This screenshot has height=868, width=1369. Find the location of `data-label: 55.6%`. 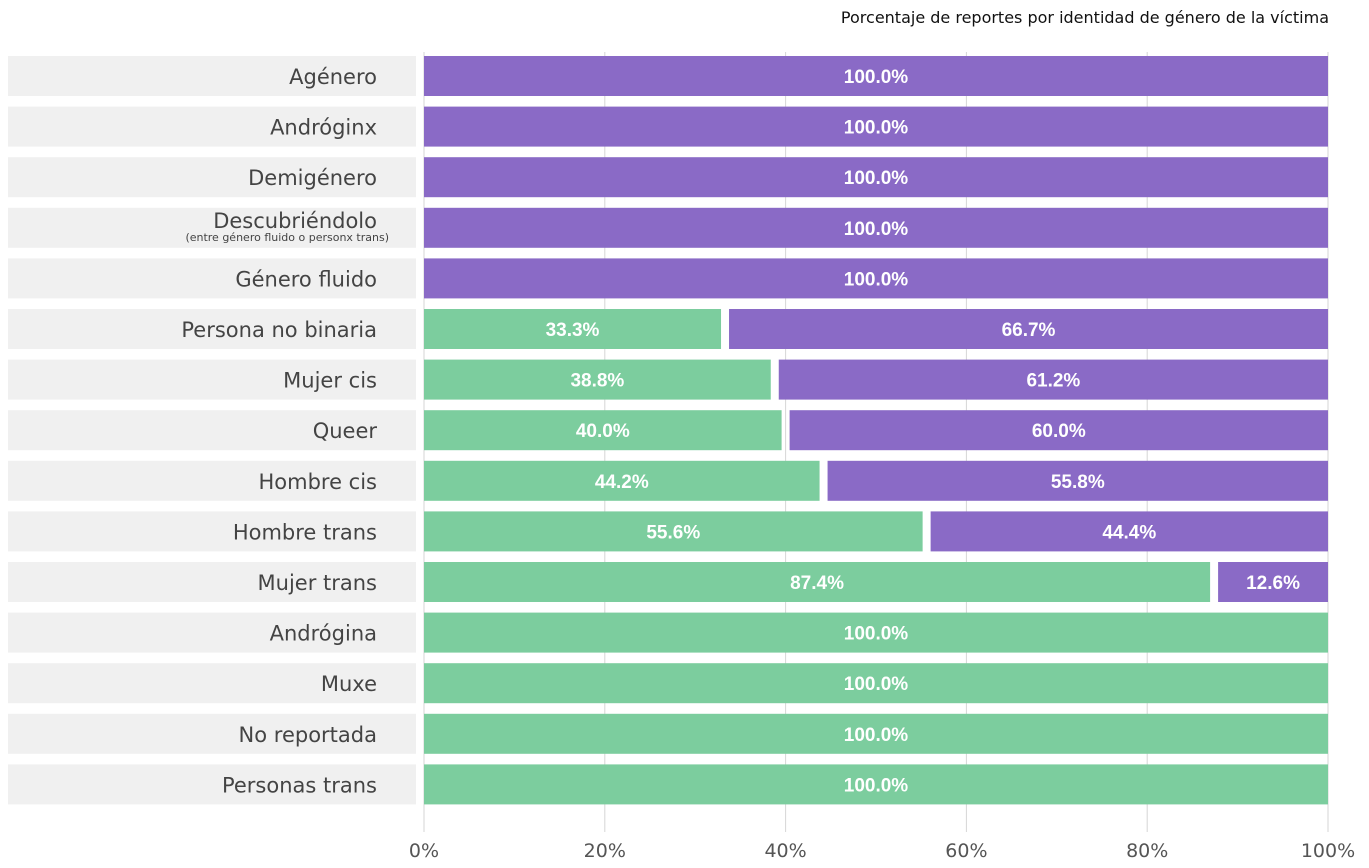

data-label: 55.6% is located at coordinates (673, 532).